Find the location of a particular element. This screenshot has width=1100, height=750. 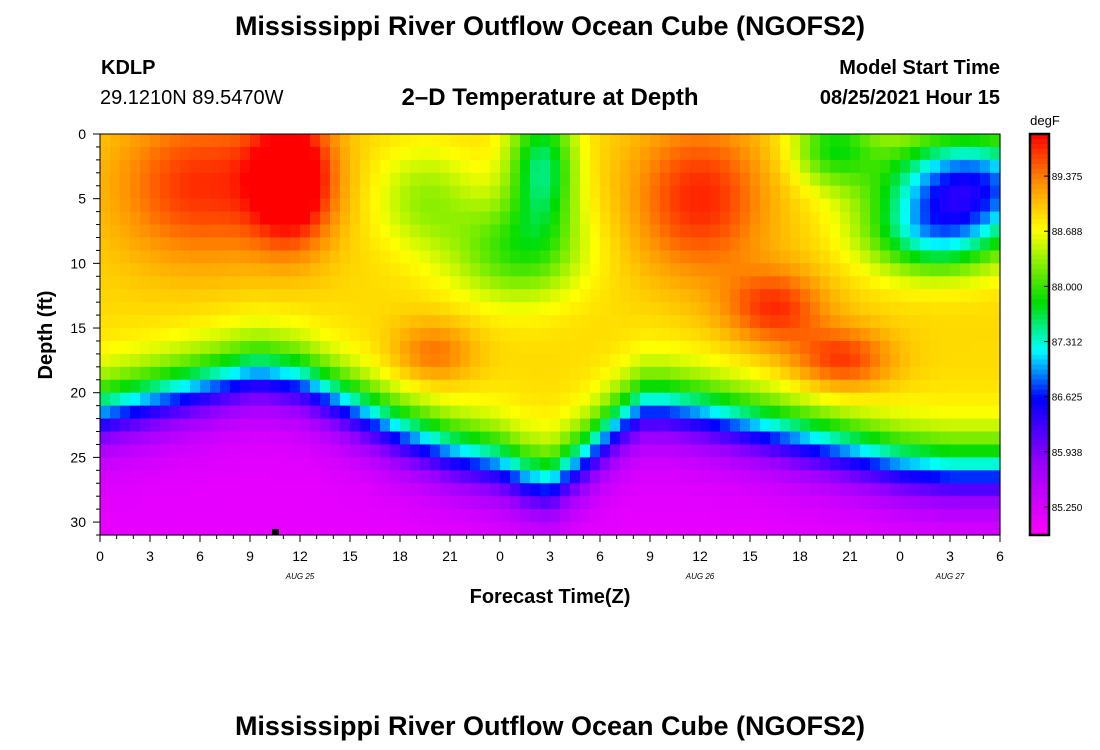

station-coordinates: 29.1210N 89.5470W is located at coordinates (192, 98).